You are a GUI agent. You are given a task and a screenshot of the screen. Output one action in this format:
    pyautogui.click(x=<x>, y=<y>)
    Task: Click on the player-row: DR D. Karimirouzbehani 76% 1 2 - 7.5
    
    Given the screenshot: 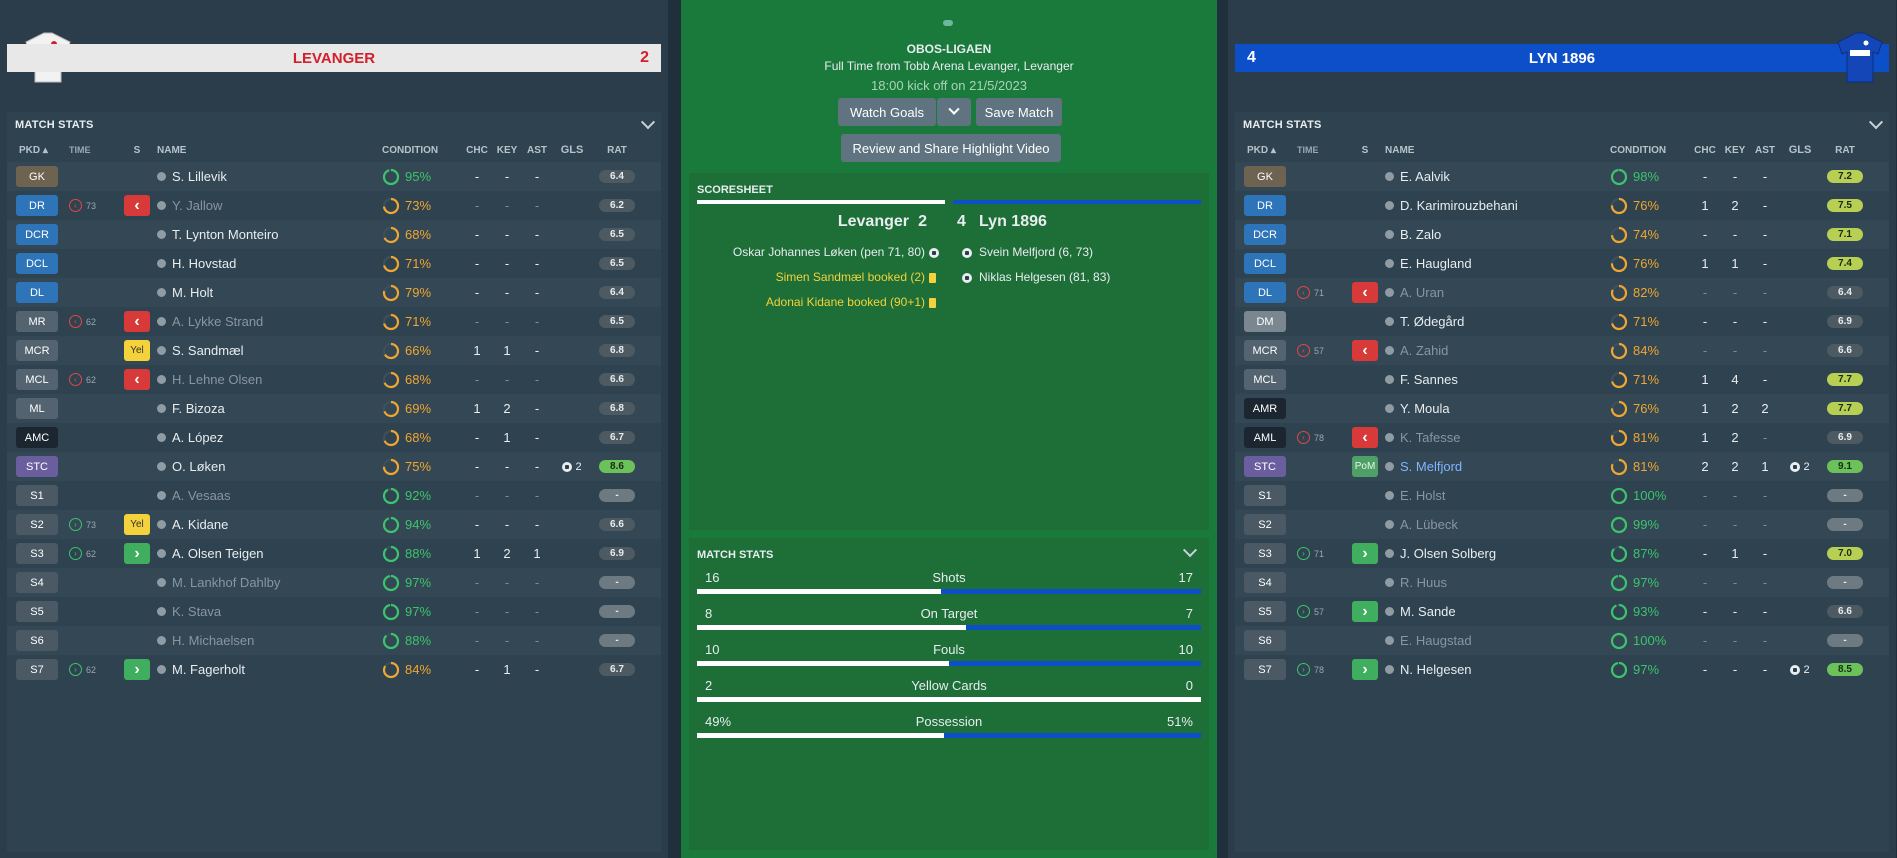 What is the action you would take?
    pyautogui.click(x=1562, y=205)
    